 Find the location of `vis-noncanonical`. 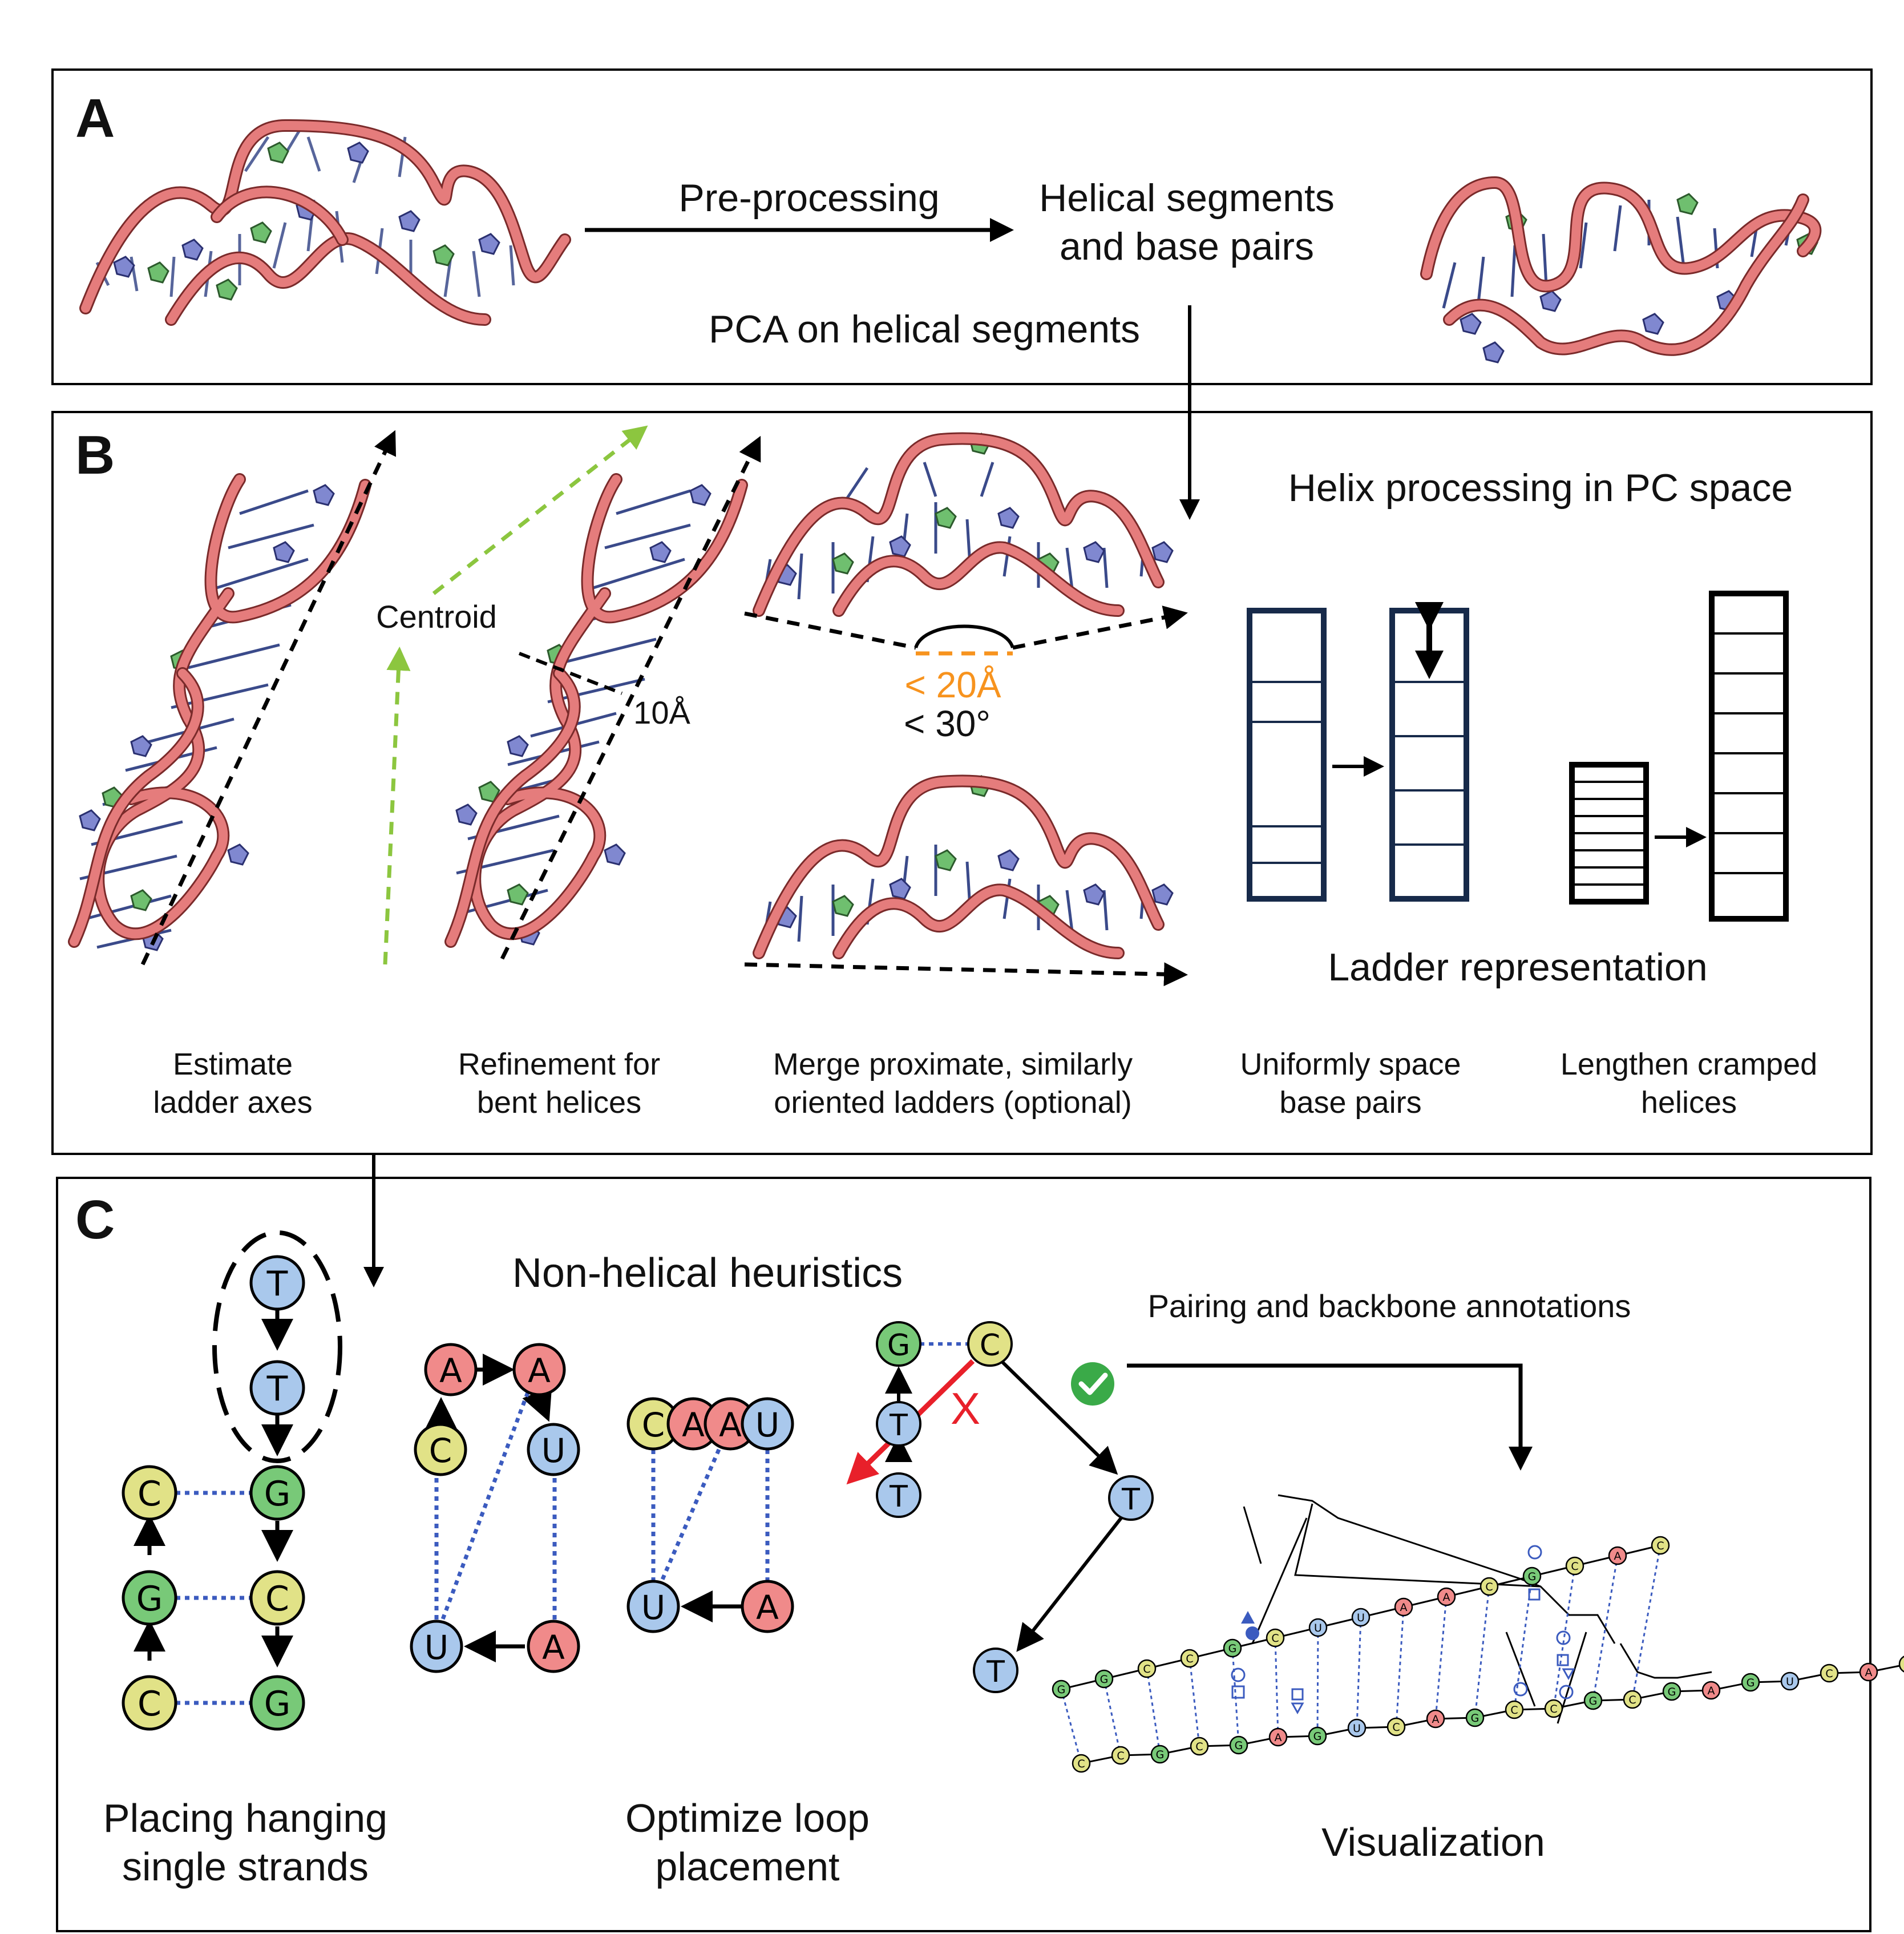

vis-noncanonical is located at coordinates (1403, 1630).